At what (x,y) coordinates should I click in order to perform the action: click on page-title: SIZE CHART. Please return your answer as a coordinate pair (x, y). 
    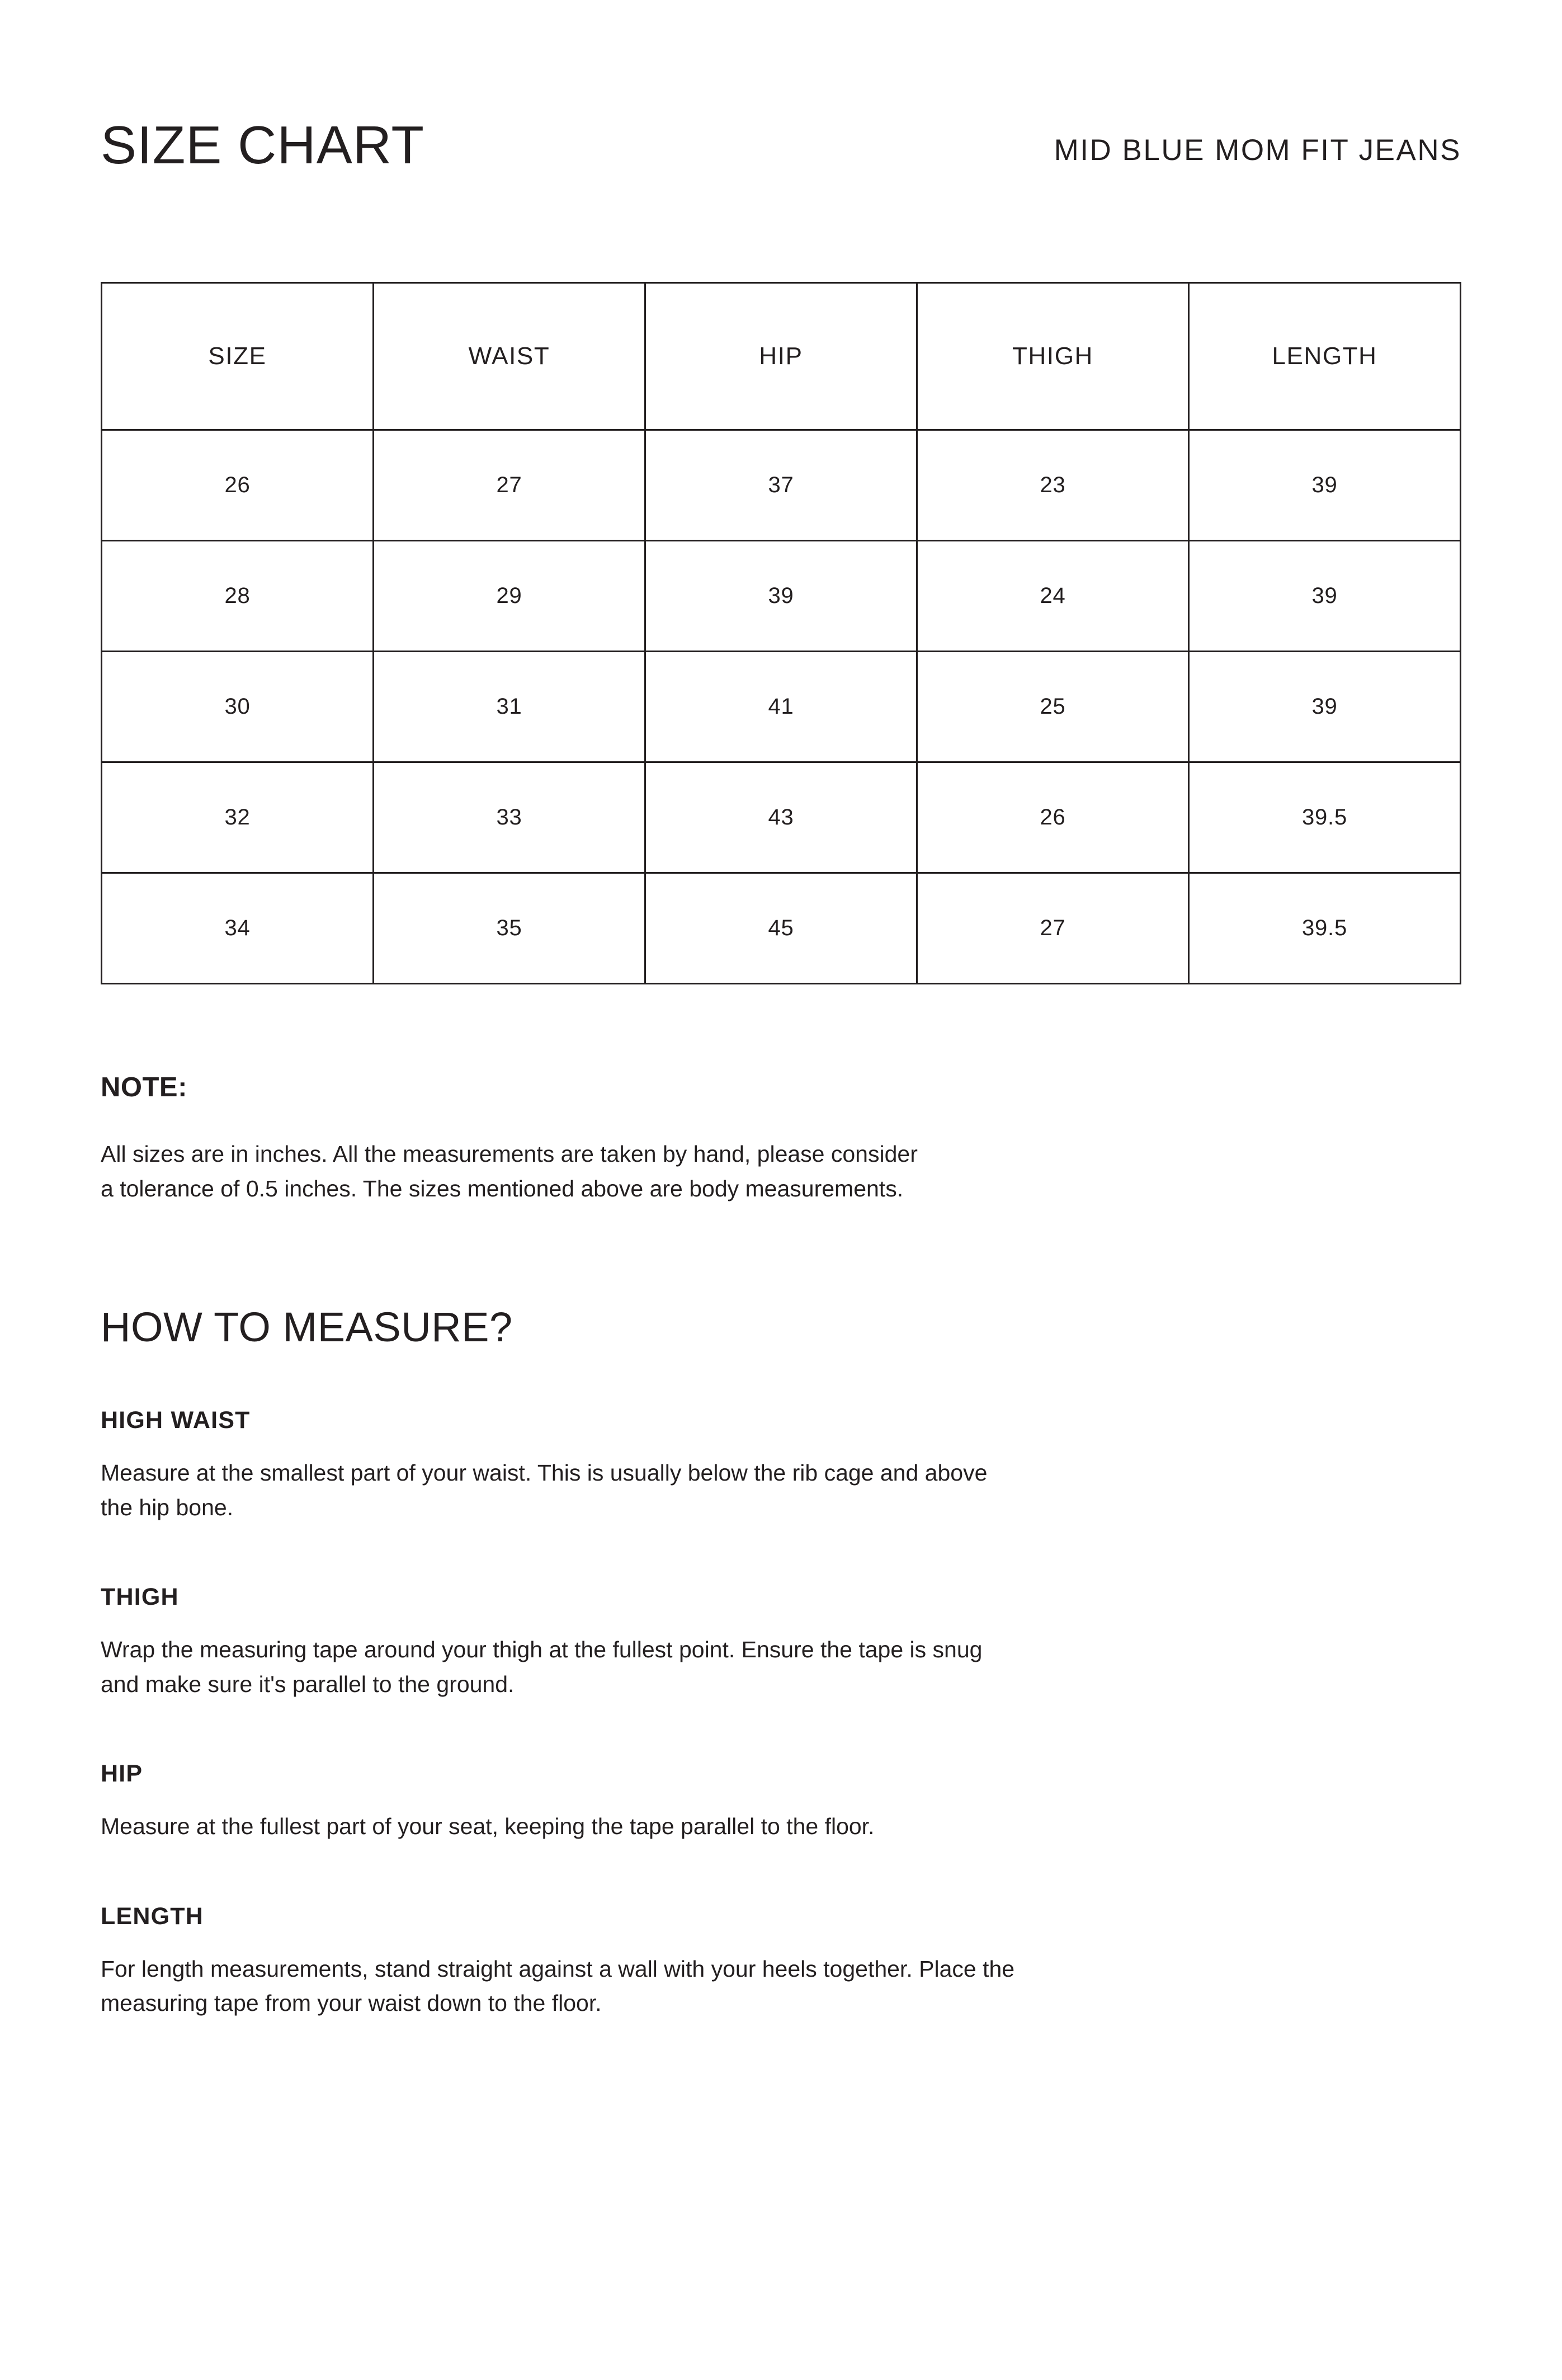
    Looking at the image, I should click on (263, 145).